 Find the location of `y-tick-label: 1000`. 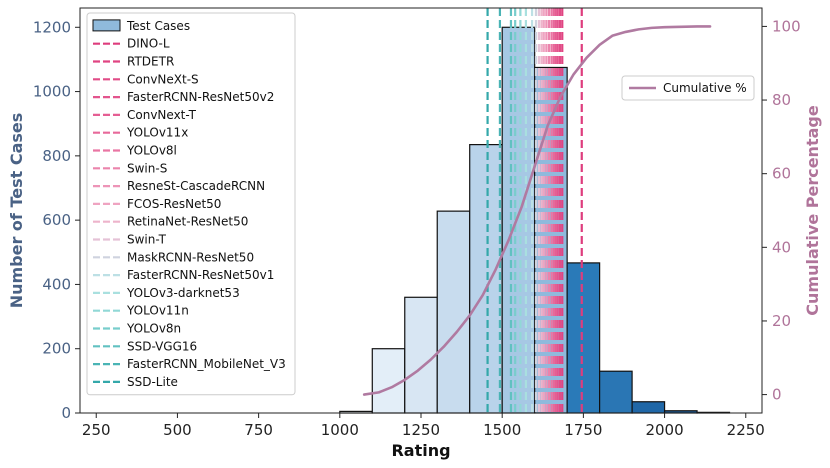

y-tick-label: 1000 is located at coordinates (52, 92).